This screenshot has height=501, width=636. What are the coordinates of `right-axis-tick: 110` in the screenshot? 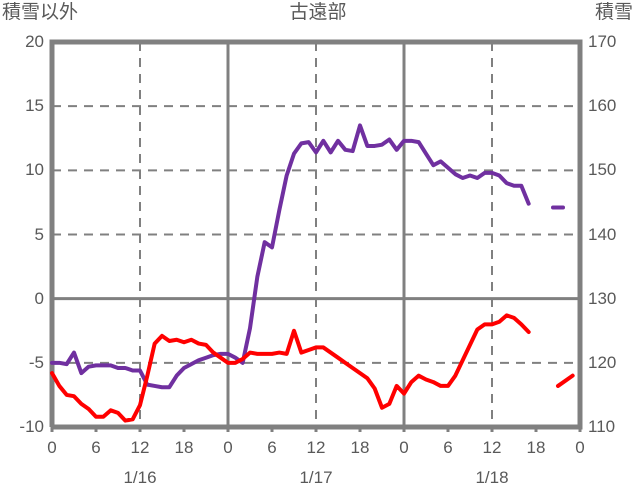 It's located at (602, 426).